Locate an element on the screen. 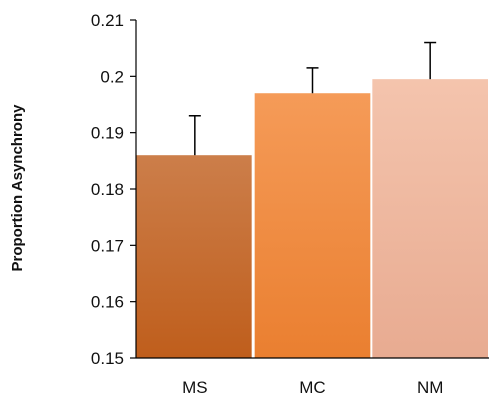 This screenshot has width=489, height=409. y-tick-label: 0.18 is located at coordinates (107, 189).